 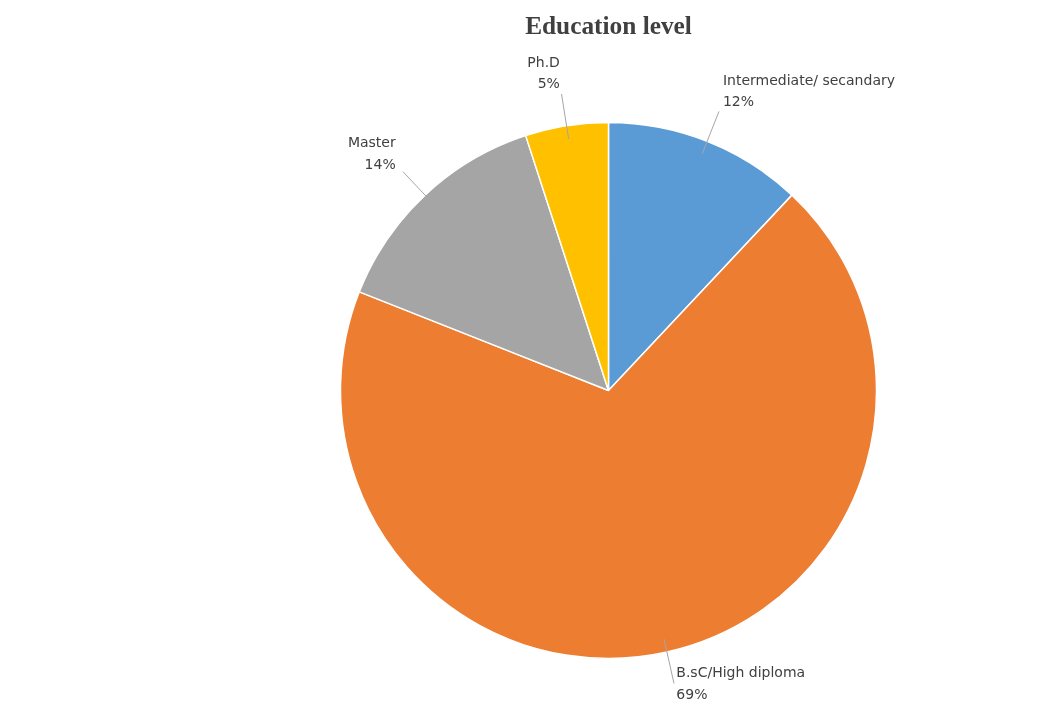 What do you see at coordinates (741, 672) in the screenshot?
I see `slice-label: B.sC/High diploma` at bounding box center [741, 672].